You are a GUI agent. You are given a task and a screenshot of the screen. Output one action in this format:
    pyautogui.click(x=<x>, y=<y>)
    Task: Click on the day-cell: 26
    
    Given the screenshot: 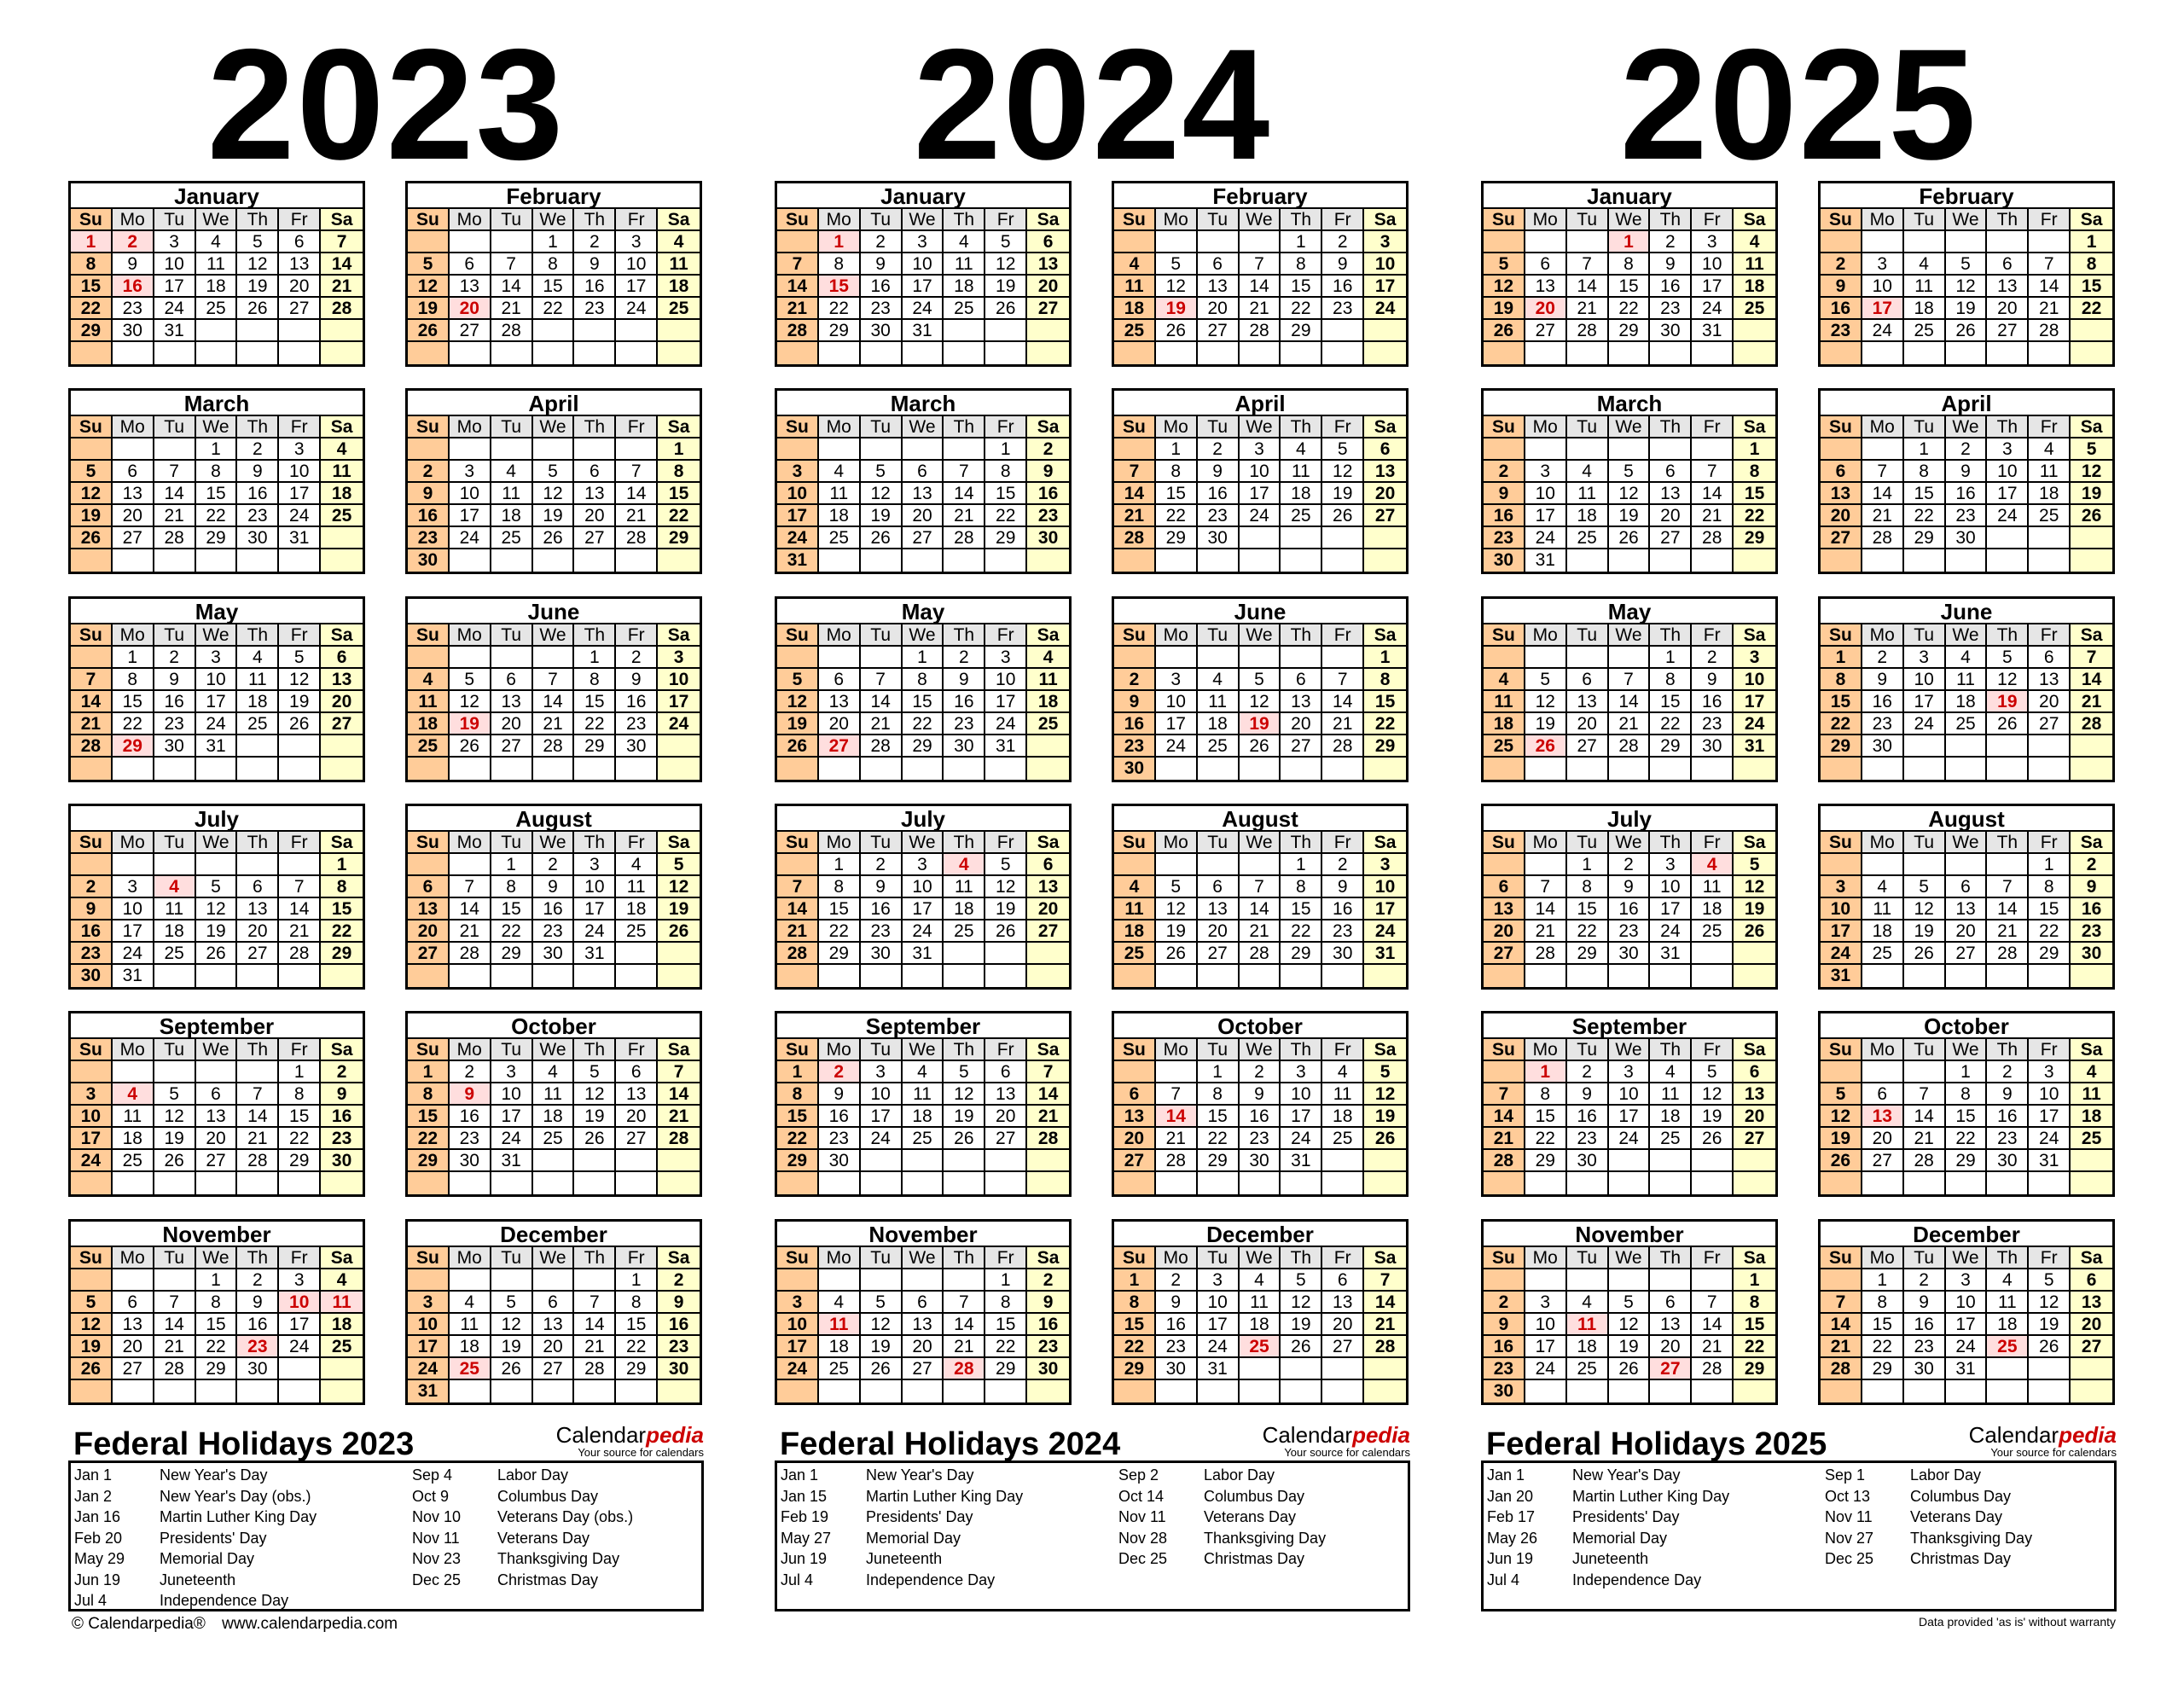 What is the action you would take?
    pyautogui.click(x=1385, y=1139)
    